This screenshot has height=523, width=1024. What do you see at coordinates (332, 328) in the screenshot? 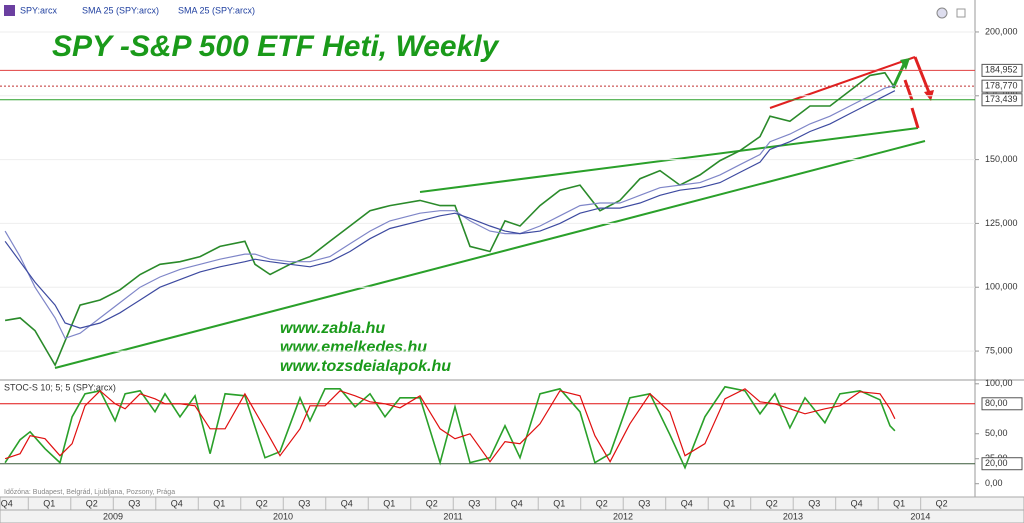
I see `annotation: www.zabla.hu` at bounding box center [332, 328].